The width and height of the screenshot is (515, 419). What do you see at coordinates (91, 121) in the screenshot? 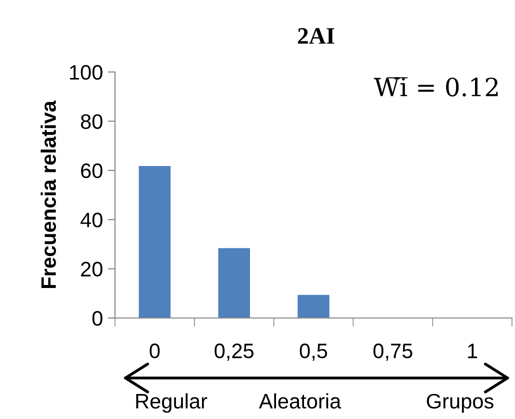
I see `y-tick-label: 80` at bounding box center [91, 121].